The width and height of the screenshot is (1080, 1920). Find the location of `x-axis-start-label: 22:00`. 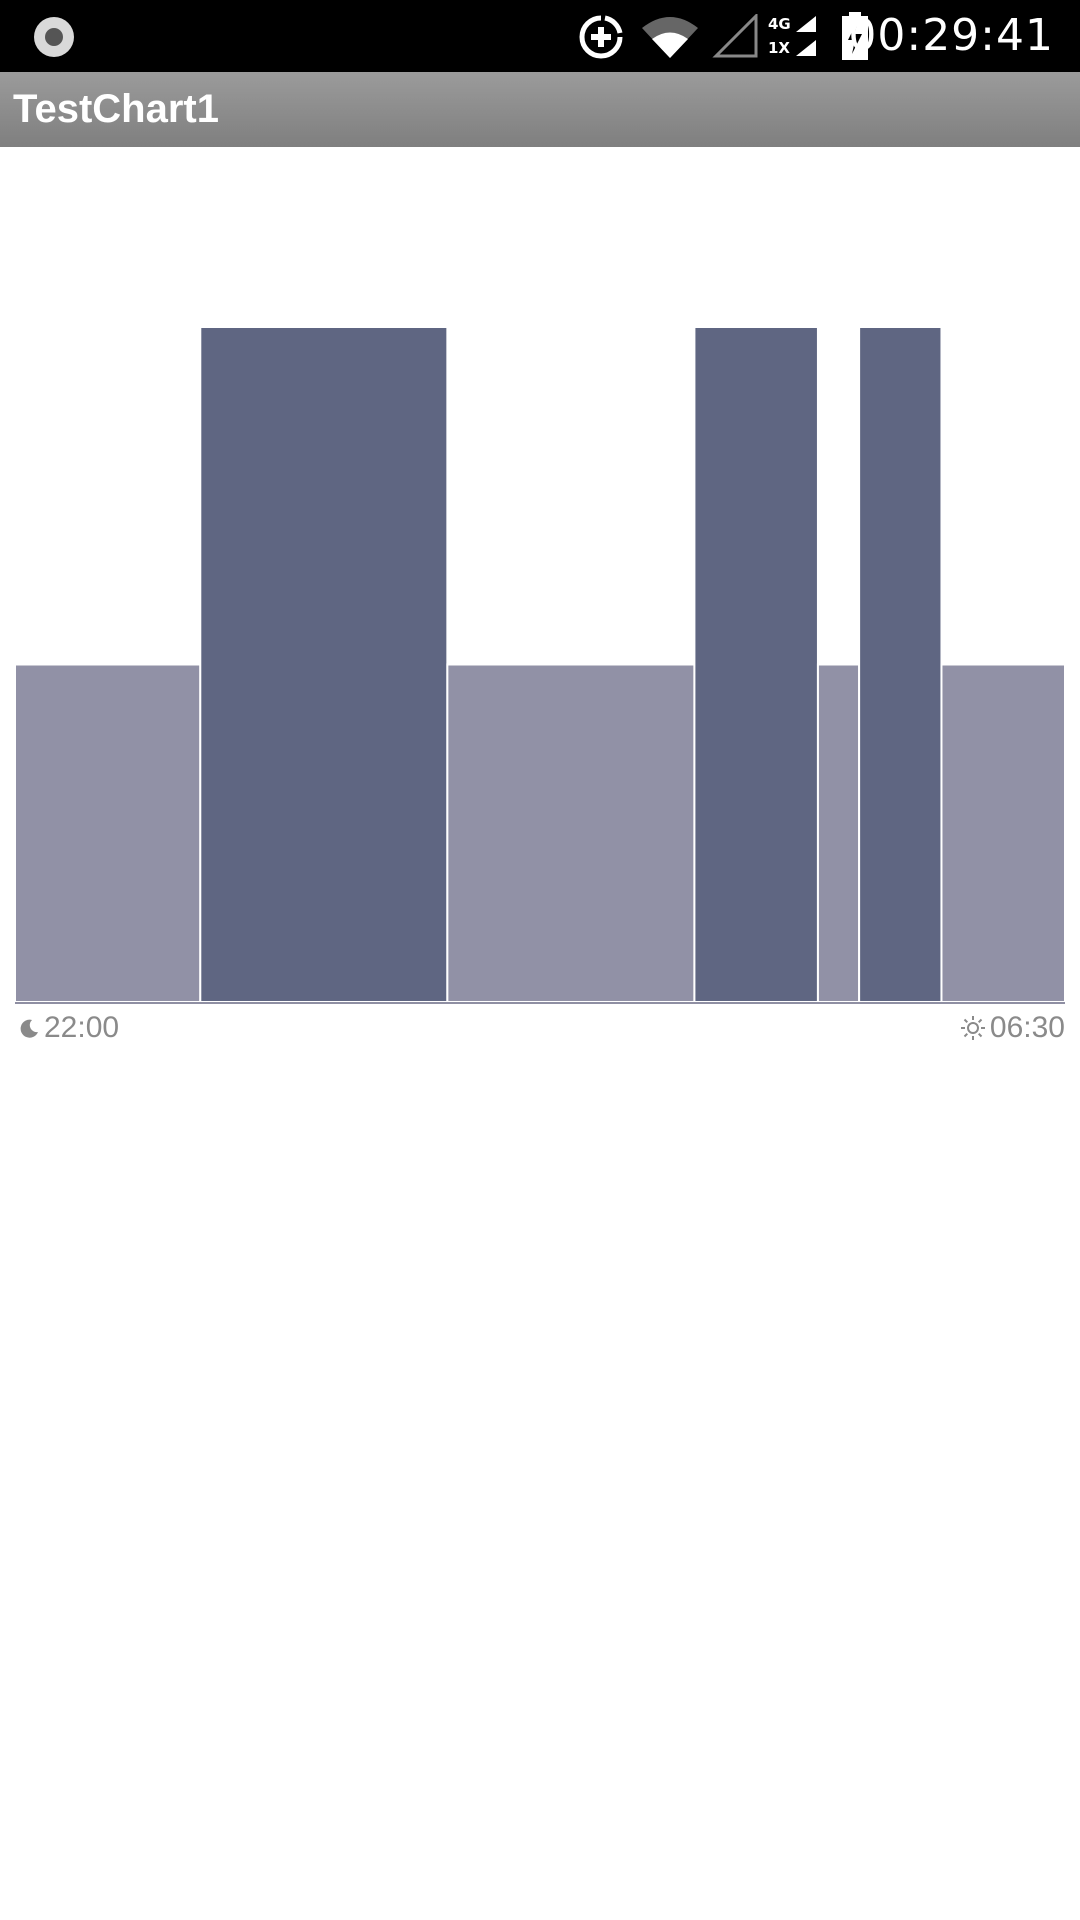

x-axis-start-label: 22:00 is located at coordinates (68, 1028).